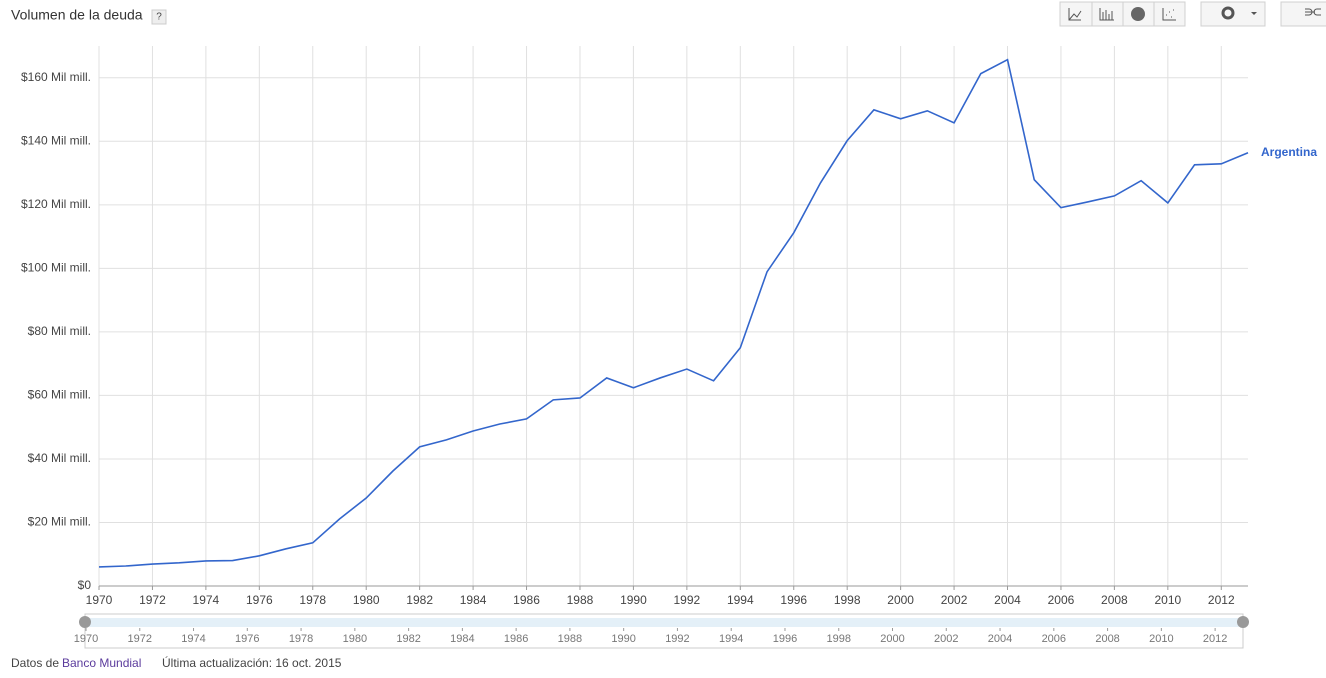 This screenshot has height=678, width=1326. Describe the element at coordinates (740, 600) in the screenshot. I see `x-tick-label: 1994` at that location.